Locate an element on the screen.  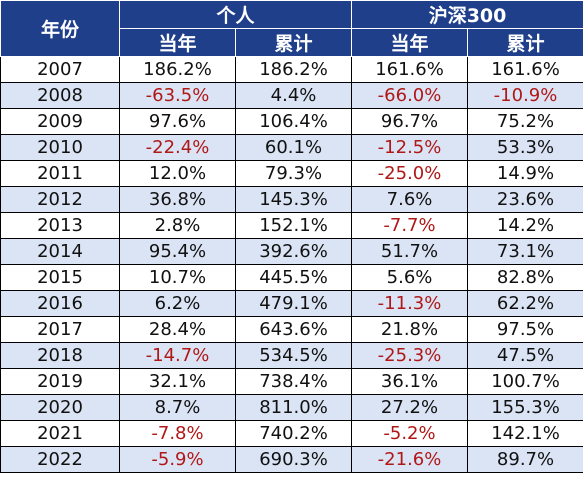
personal-cumulative-cell: 643.6% is located at coordinates (293, 329).